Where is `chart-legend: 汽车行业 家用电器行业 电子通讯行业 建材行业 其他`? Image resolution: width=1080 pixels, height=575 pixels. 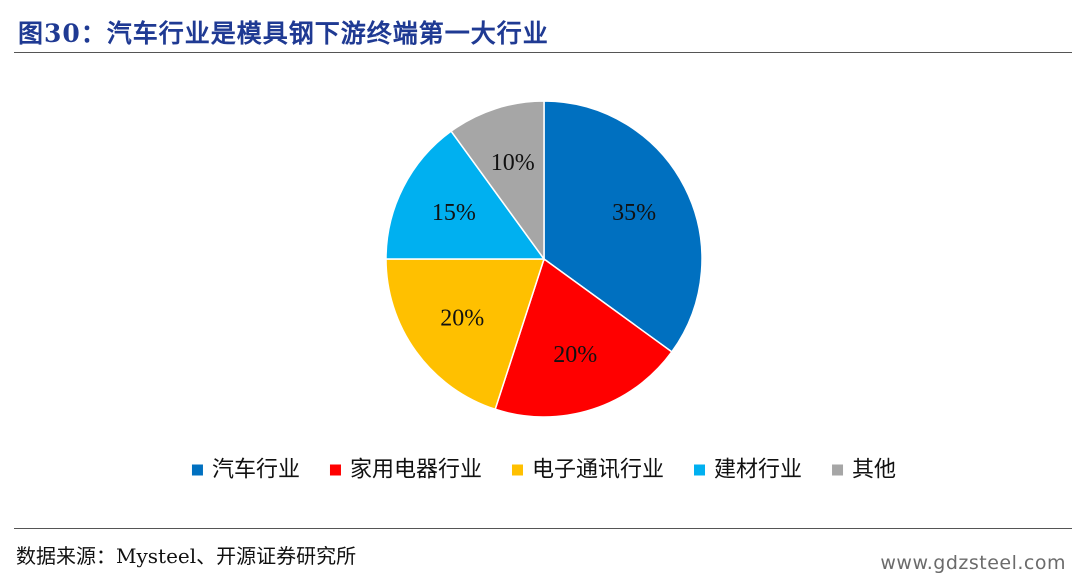
chart-legend: 汽车行业 家用电器行业 电子通讯行业 建材行业 其他 is located at coordinates (543, 470).